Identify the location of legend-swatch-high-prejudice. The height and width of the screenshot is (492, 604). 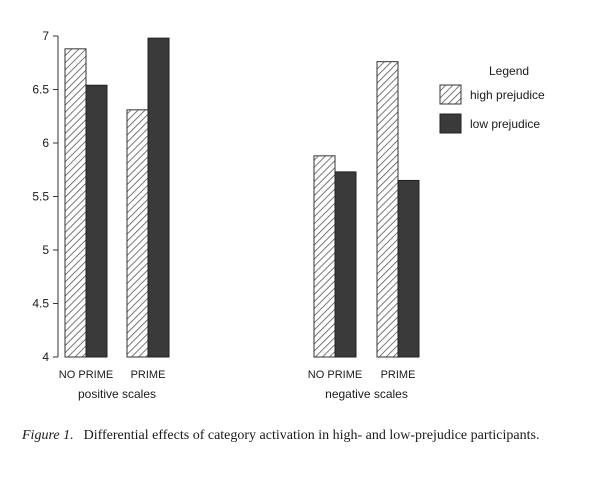
(450, 94).